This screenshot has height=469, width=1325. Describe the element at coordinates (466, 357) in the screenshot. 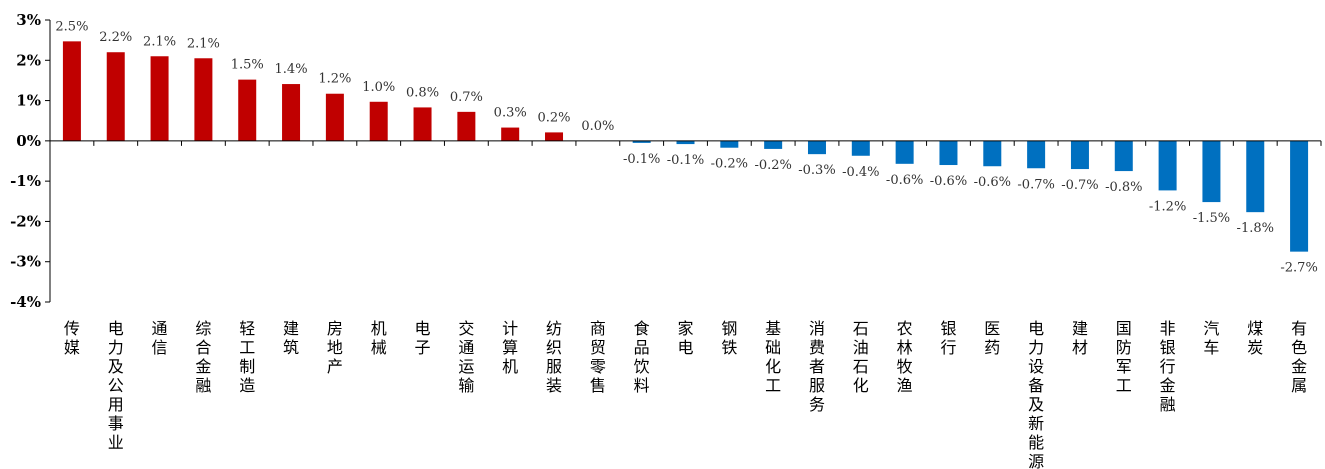

I see `category-label: 交通运输` at that location.